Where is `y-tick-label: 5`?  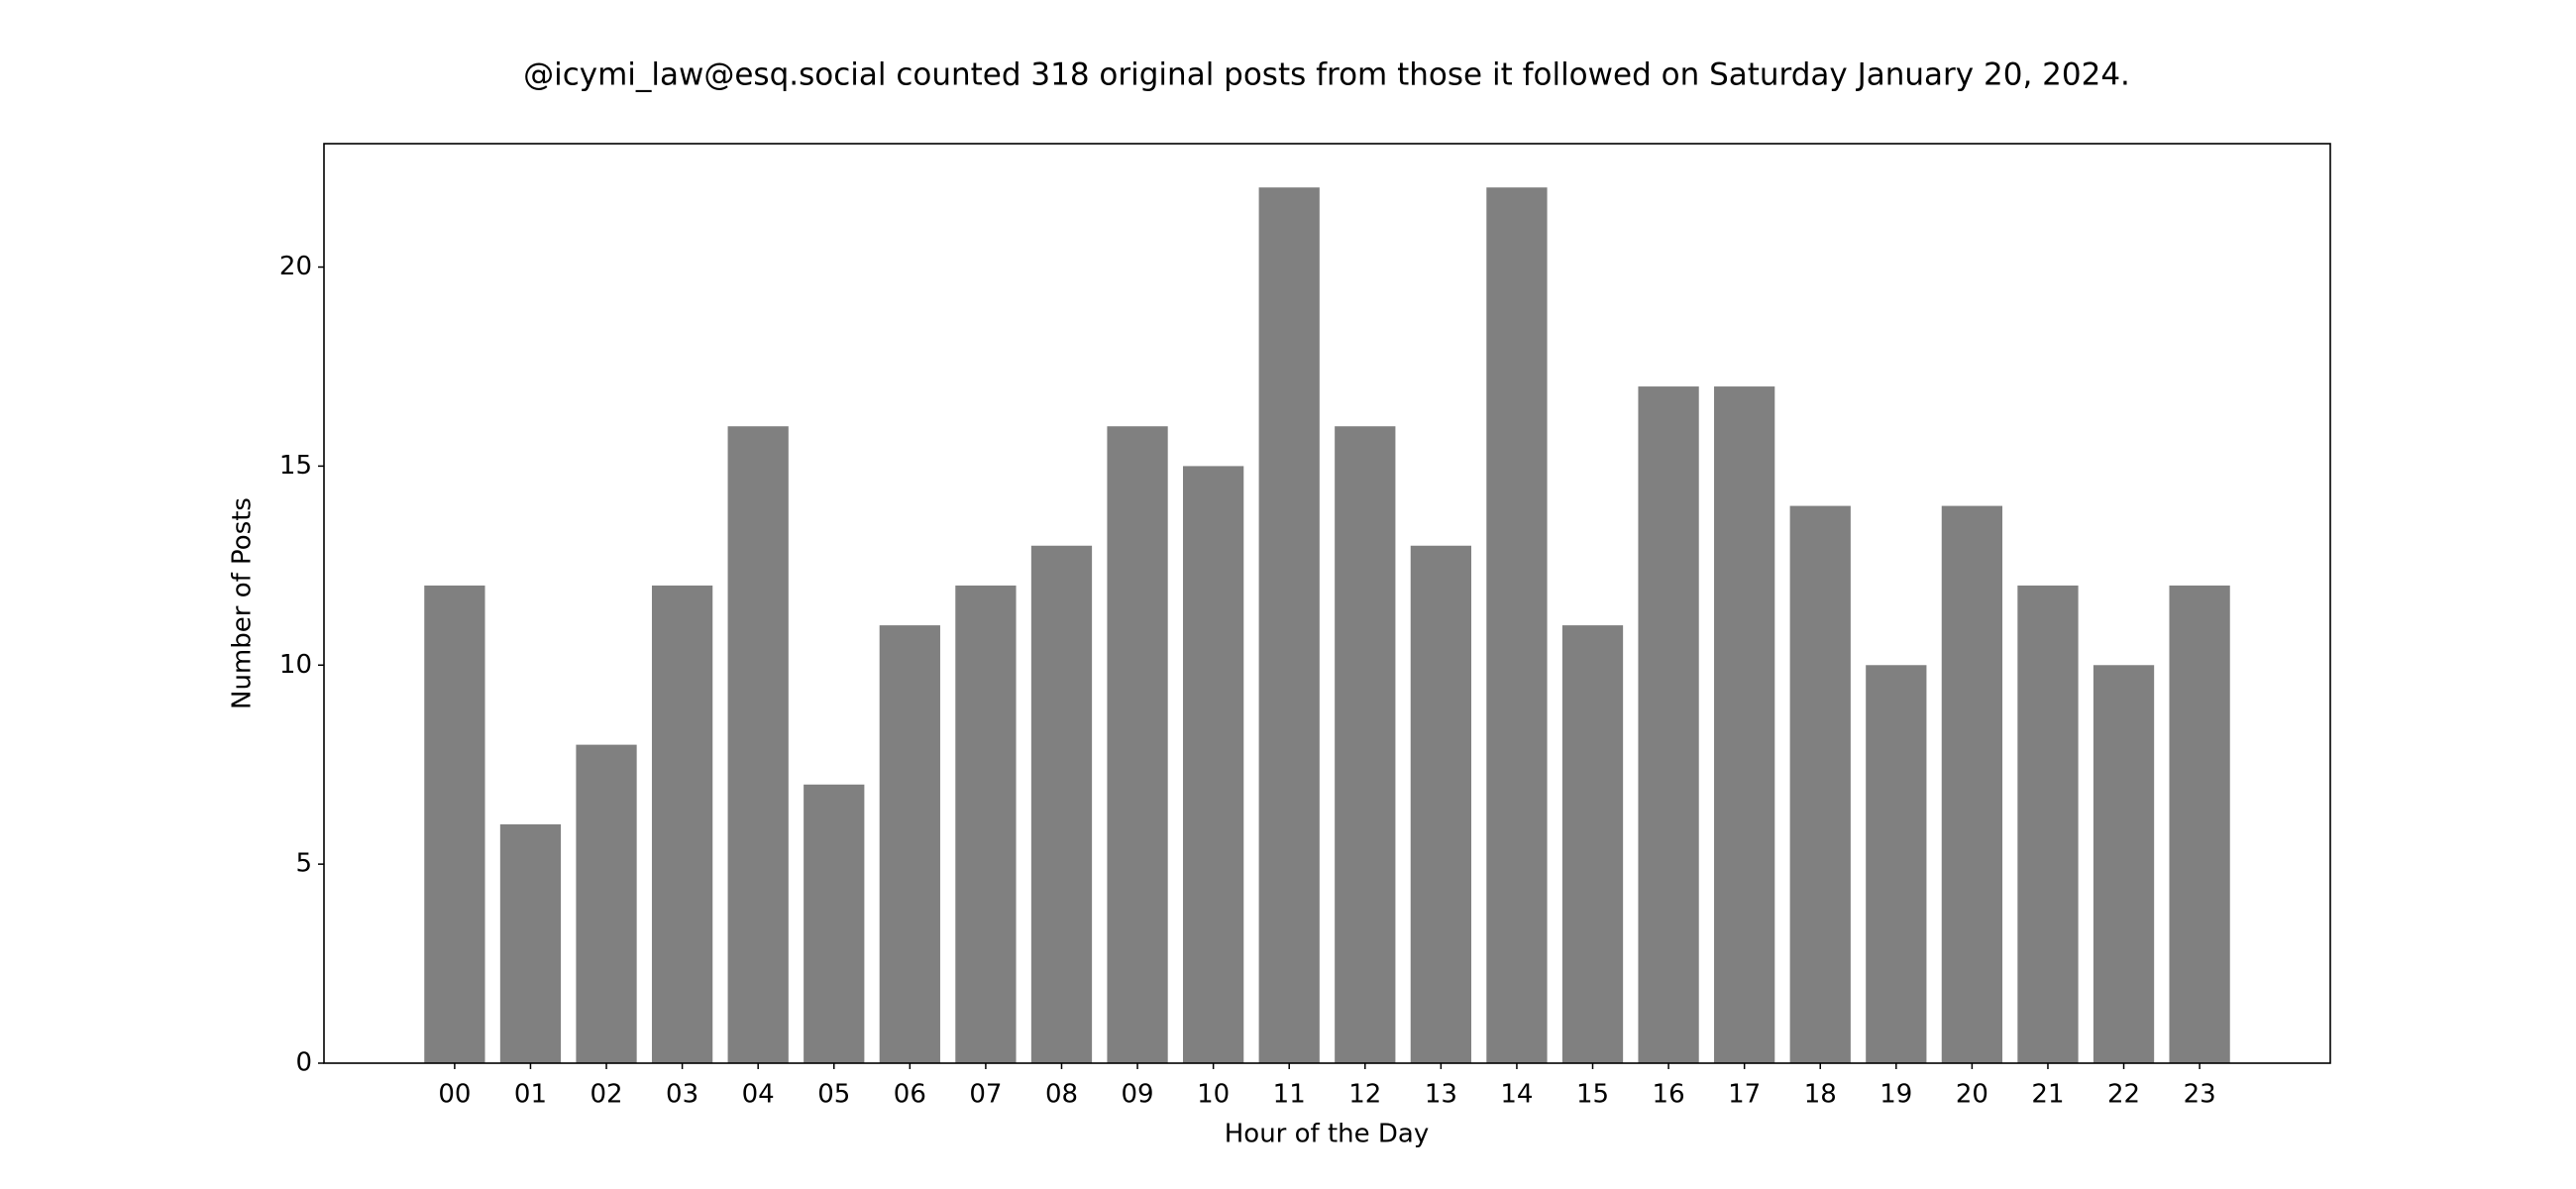
y-tick-label: 5 is located at coordinates (303, 864).